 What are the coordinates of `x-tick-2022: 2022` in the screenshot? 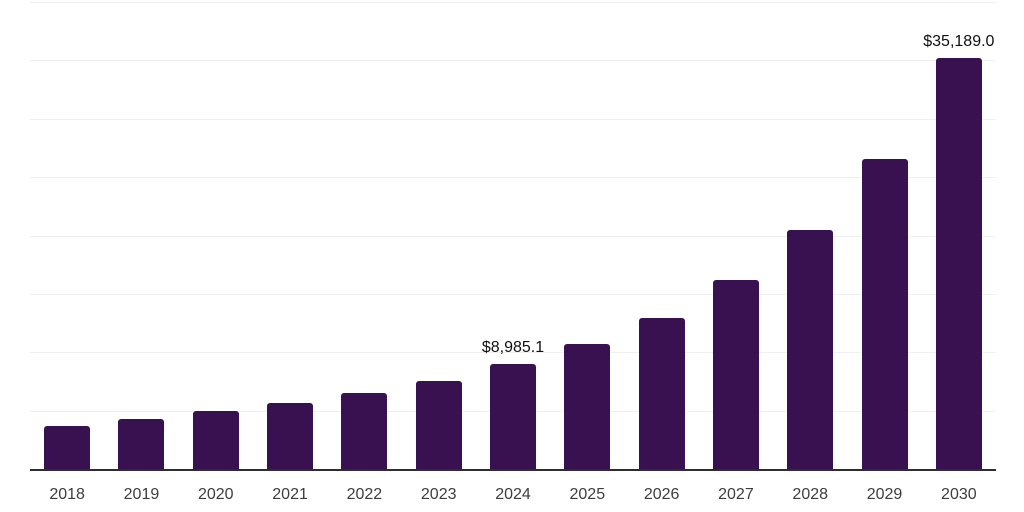 It's located at (364, 494).